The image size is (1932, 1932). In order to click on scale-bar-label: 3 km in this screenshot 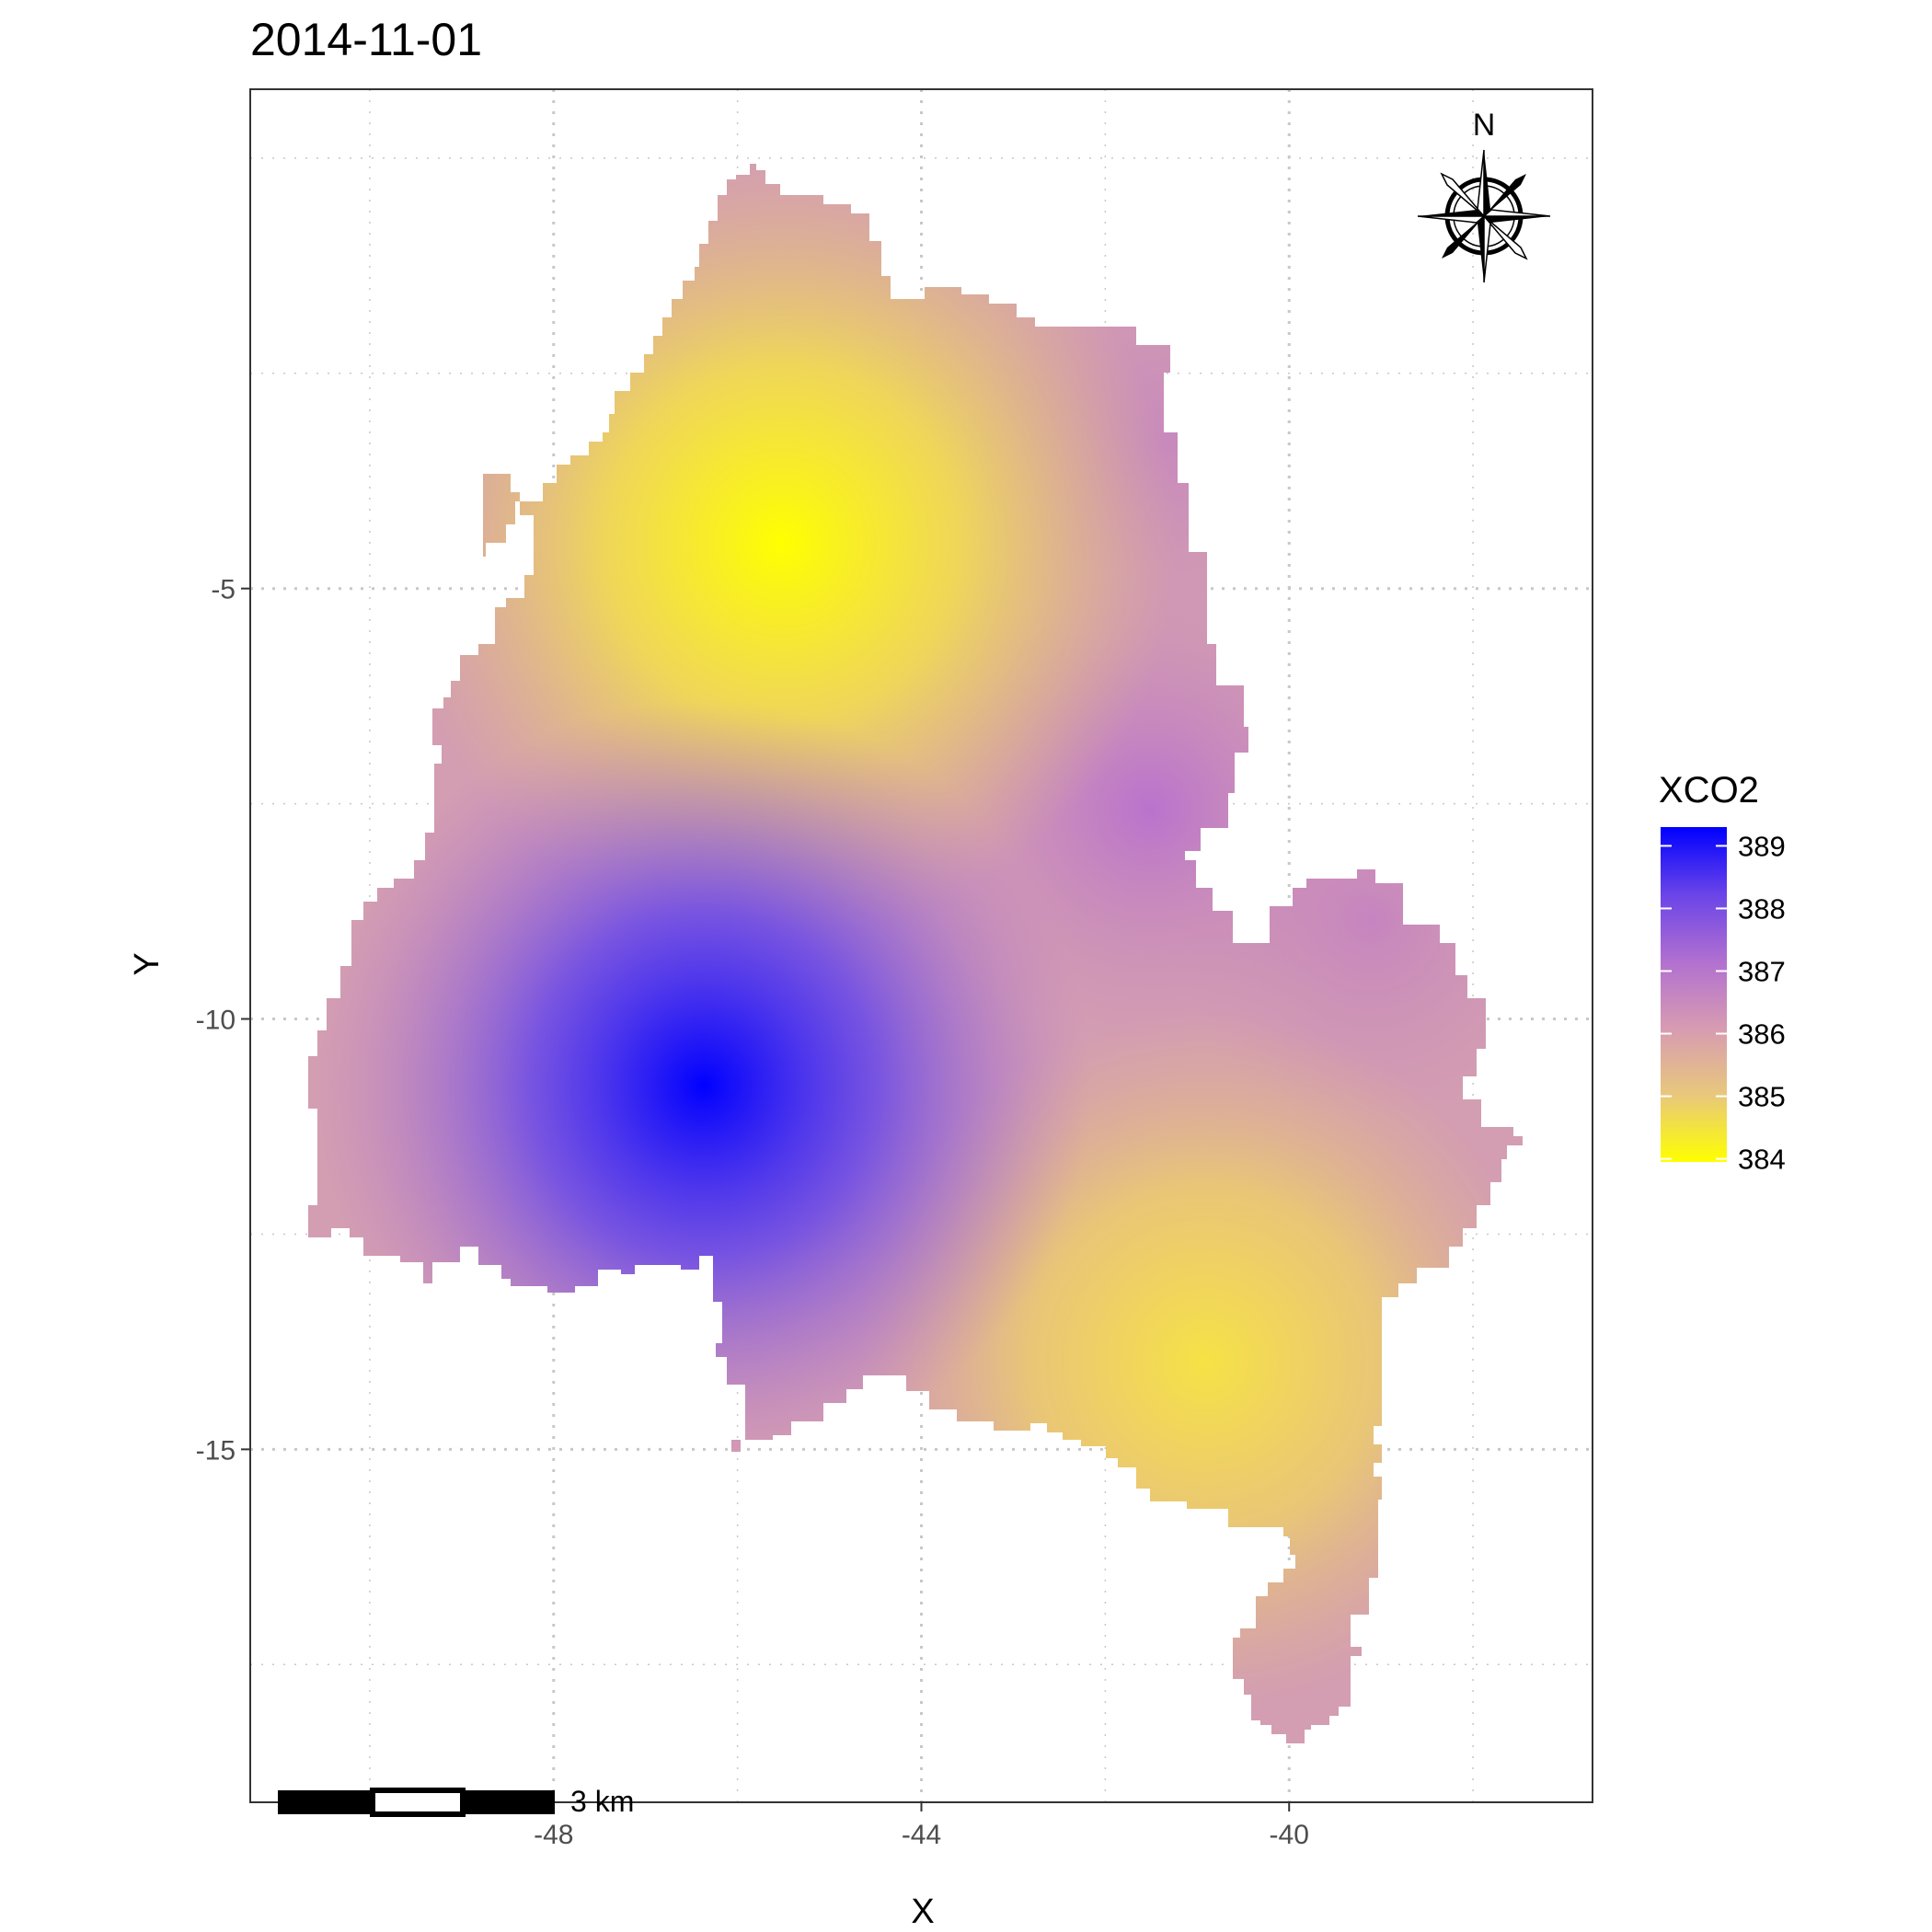, I will do `click(602, 1801)`.